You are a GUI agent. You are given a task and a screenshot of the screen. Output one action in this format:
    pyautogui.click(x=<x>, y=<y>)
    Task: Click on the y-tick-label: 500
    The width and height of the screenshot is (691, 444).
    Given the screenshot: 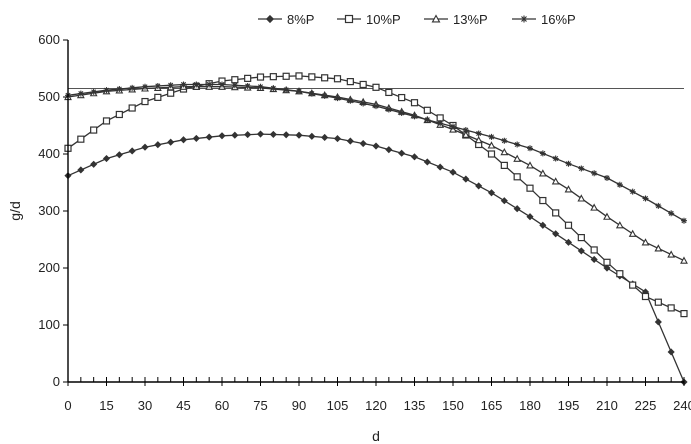 What is the action you would take?
    pyautogui.click(x=49, y=96)
    